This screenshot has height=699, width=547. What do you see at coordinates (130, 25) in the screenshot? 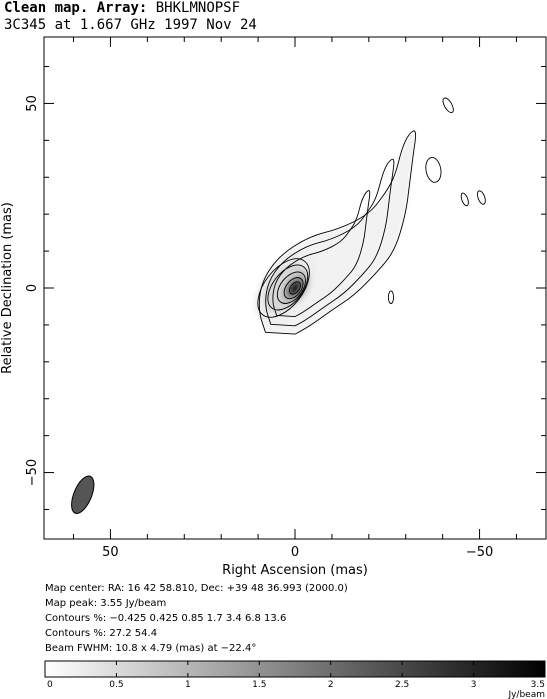
I see `map-subtitle: 3C345 at 1.667 GHz 1997 Nov 24` at bounding box center [130, 25].